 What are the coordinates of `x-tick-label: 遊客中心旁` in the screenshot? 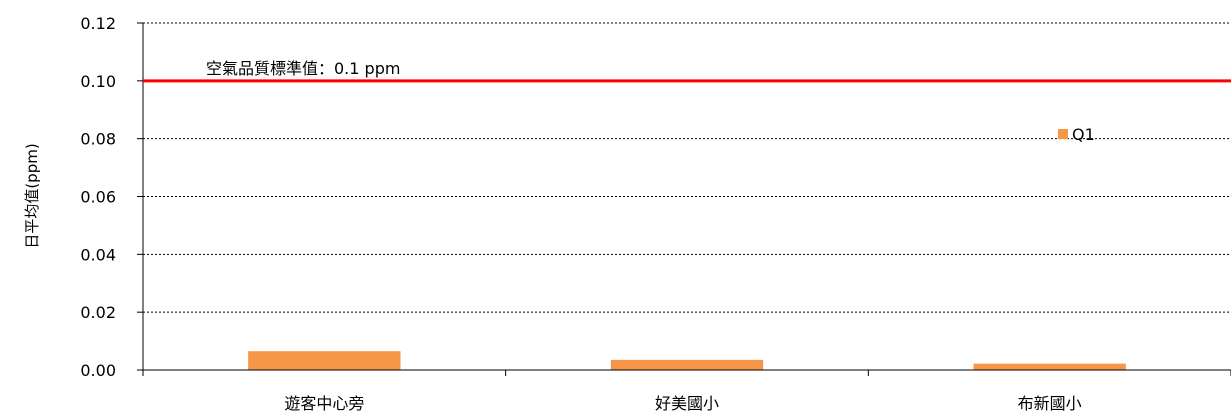 It's located at (324, 403).